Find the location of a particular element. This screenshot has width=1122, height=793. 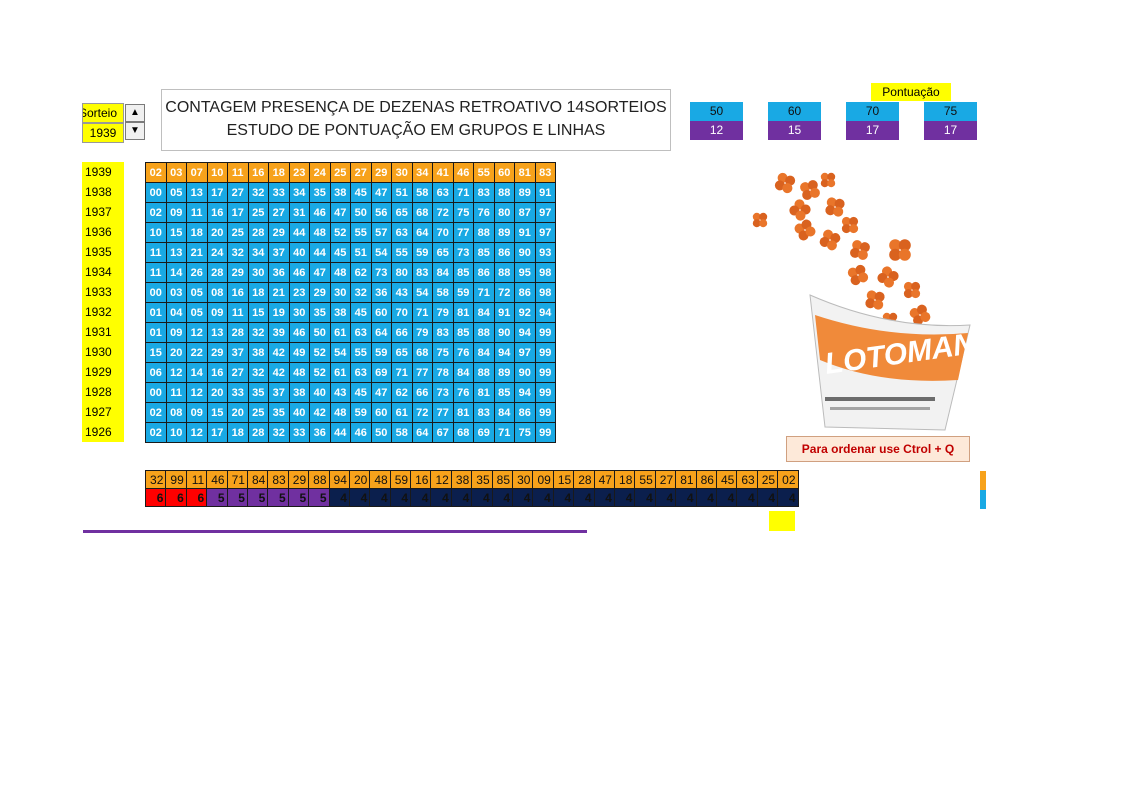

grid-cell: 64 is located at coordinates (381, 332).